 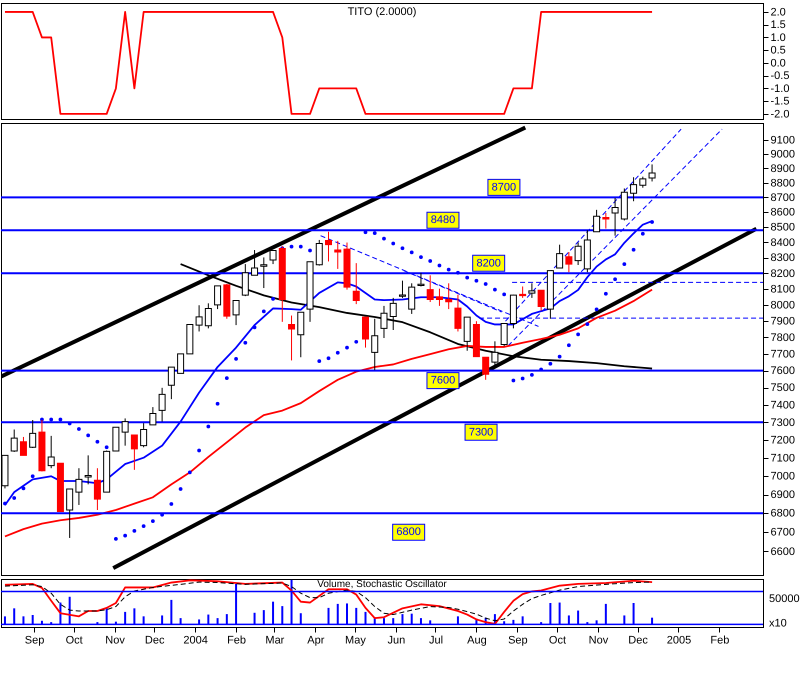 I want to click on x-tick-label: May, so click(x=355, y=640).